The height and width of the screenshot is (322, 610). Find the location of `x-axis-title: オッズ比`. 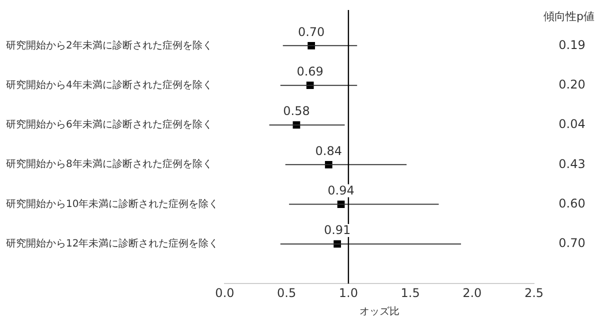

x-axis-title: オッズ比 is located at coordinates (379, 312).